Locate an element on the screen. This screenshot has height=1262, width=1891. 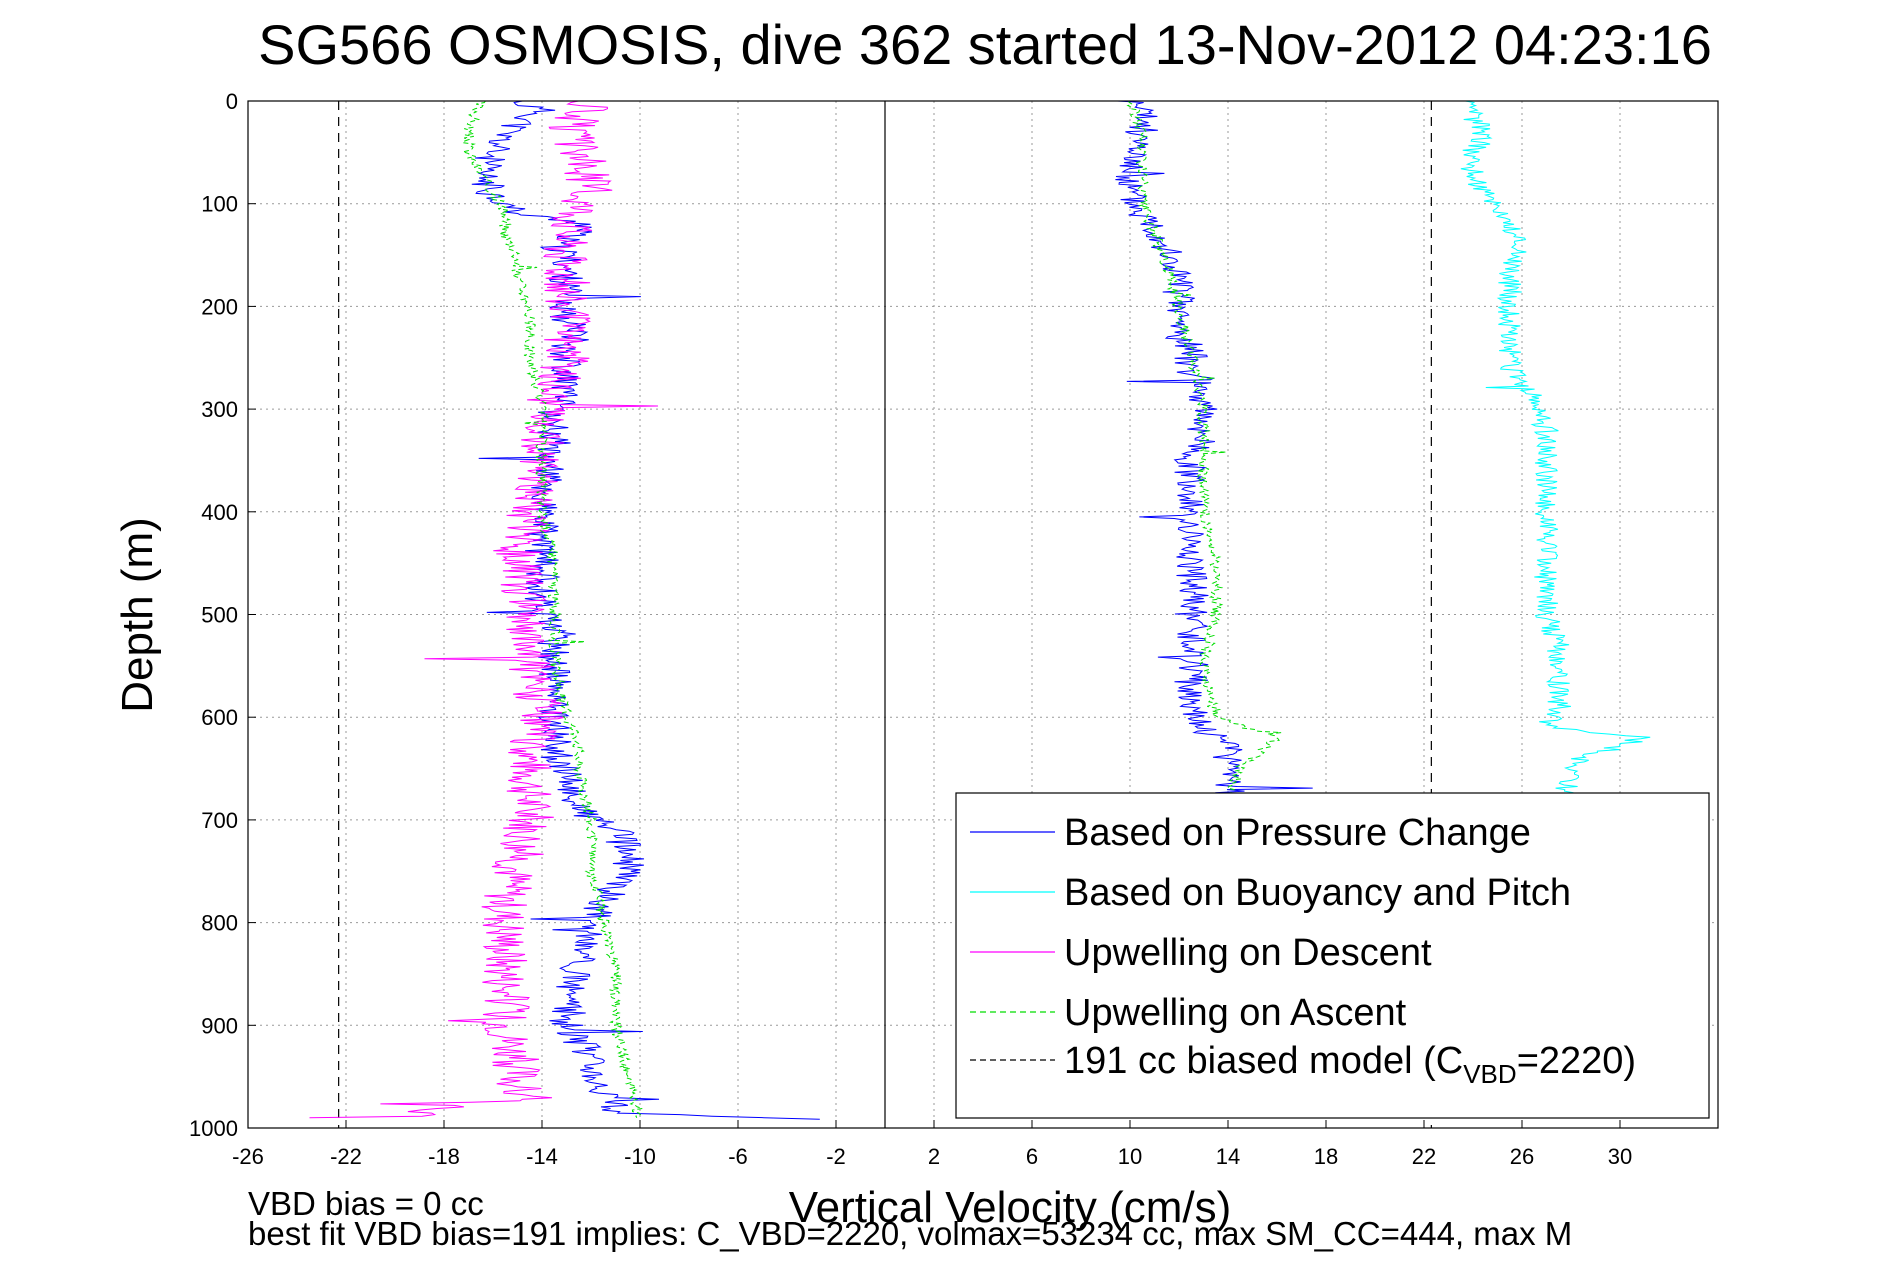
legend-label-text: Based on Pressure Change is located at coordinates (1297, 833).